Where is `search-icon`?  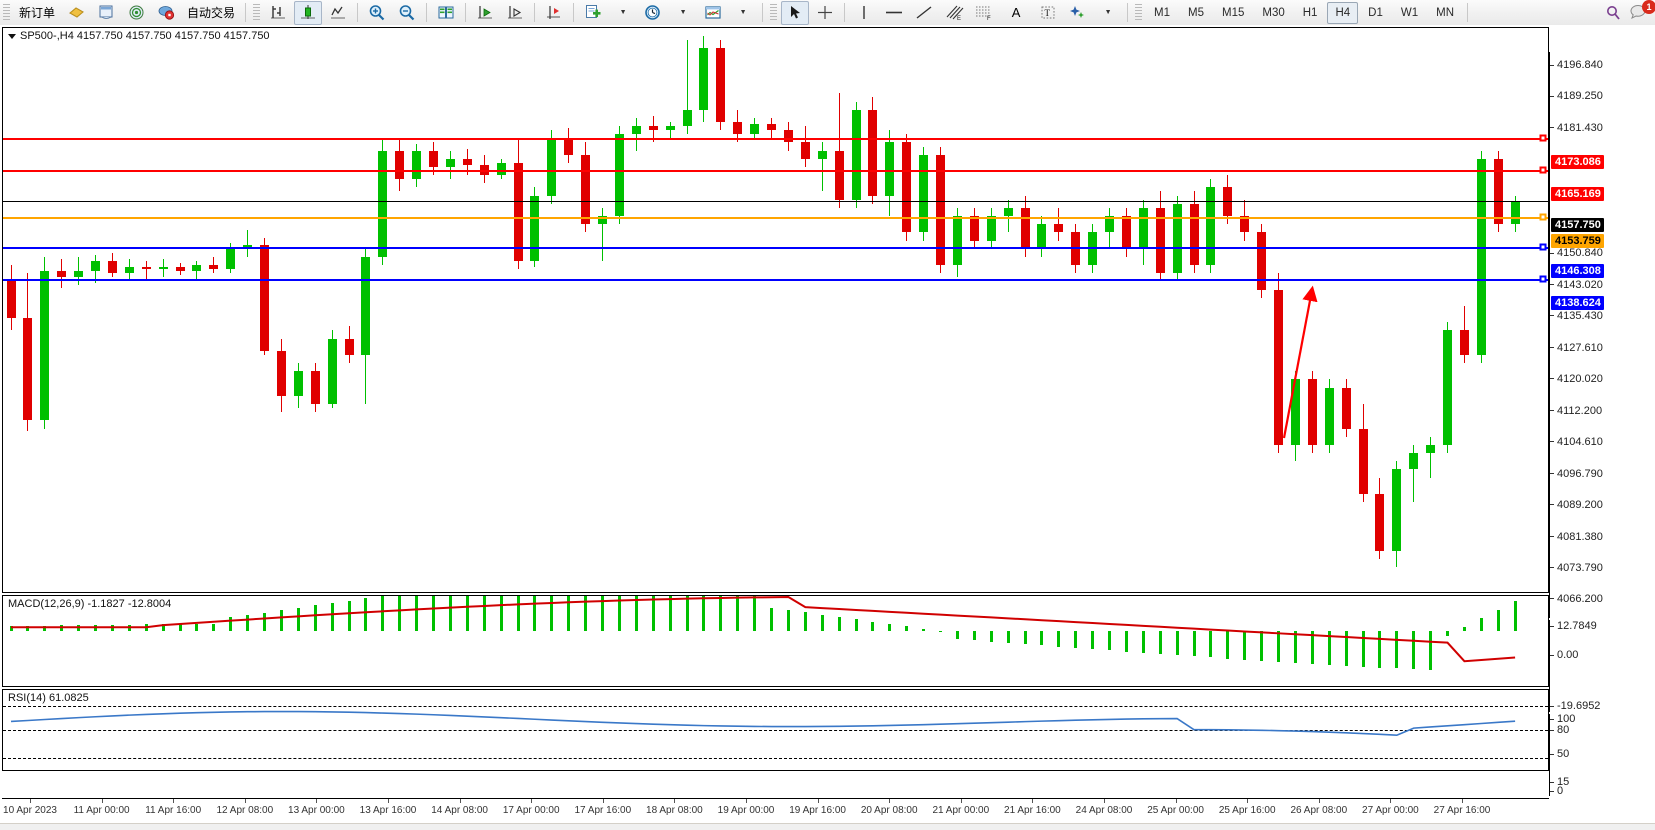 search-icon is located at coordinates (1614, 13).